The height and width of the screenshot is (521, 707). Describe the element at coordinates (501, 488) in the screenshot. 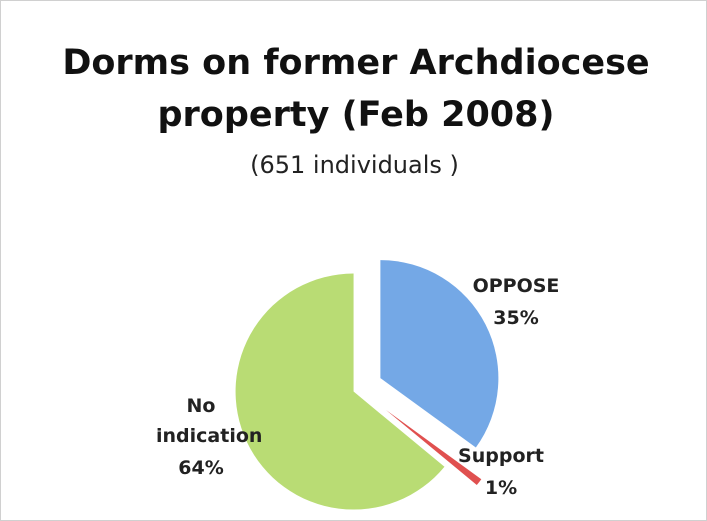

I see `slice-value-label: 1%` at that location.